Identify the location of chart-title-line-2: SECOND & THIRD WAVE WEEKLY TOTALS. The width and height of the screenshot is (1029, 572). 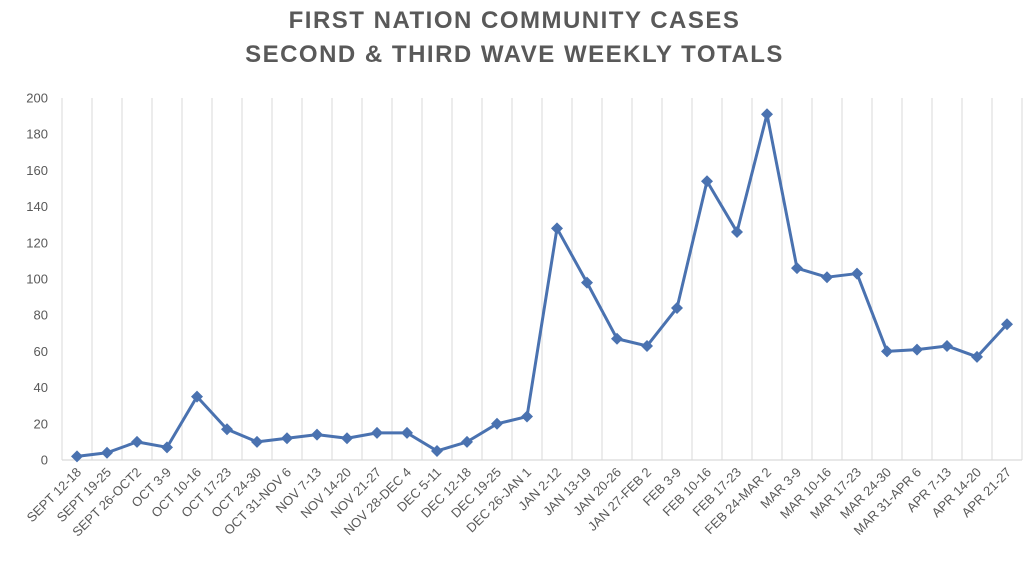
(514, 54).